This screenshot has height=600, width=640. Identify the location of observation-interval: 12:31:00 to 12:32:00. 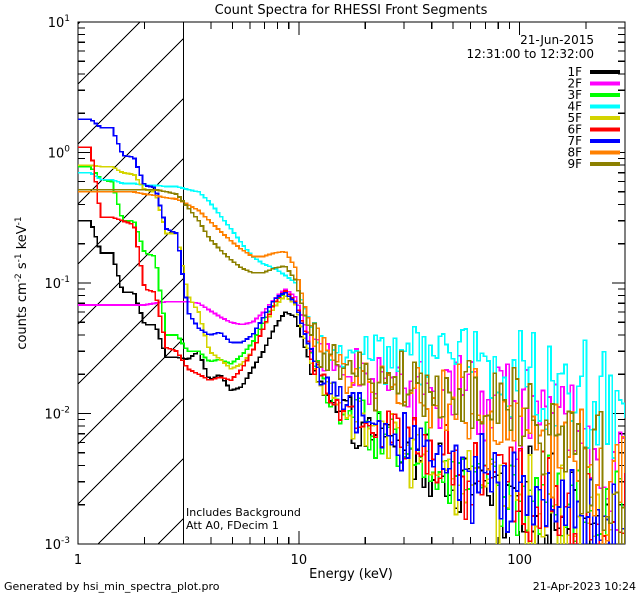
(530, 54).